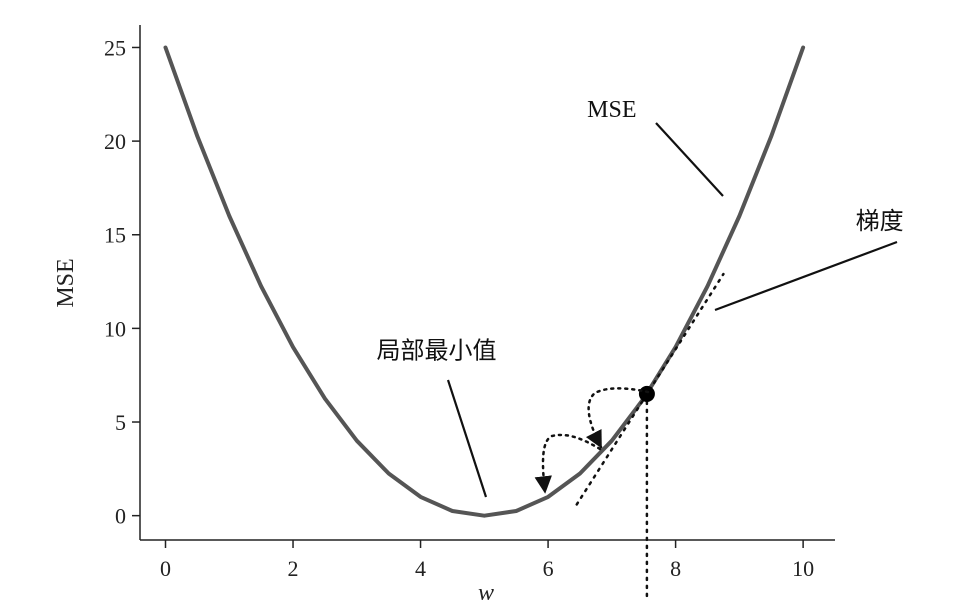 The width and height of the screenshot is (979, 615). Describe the element at coordinates (115, 328) in the screenshot. I see `y-tick-label: 10` at that location.